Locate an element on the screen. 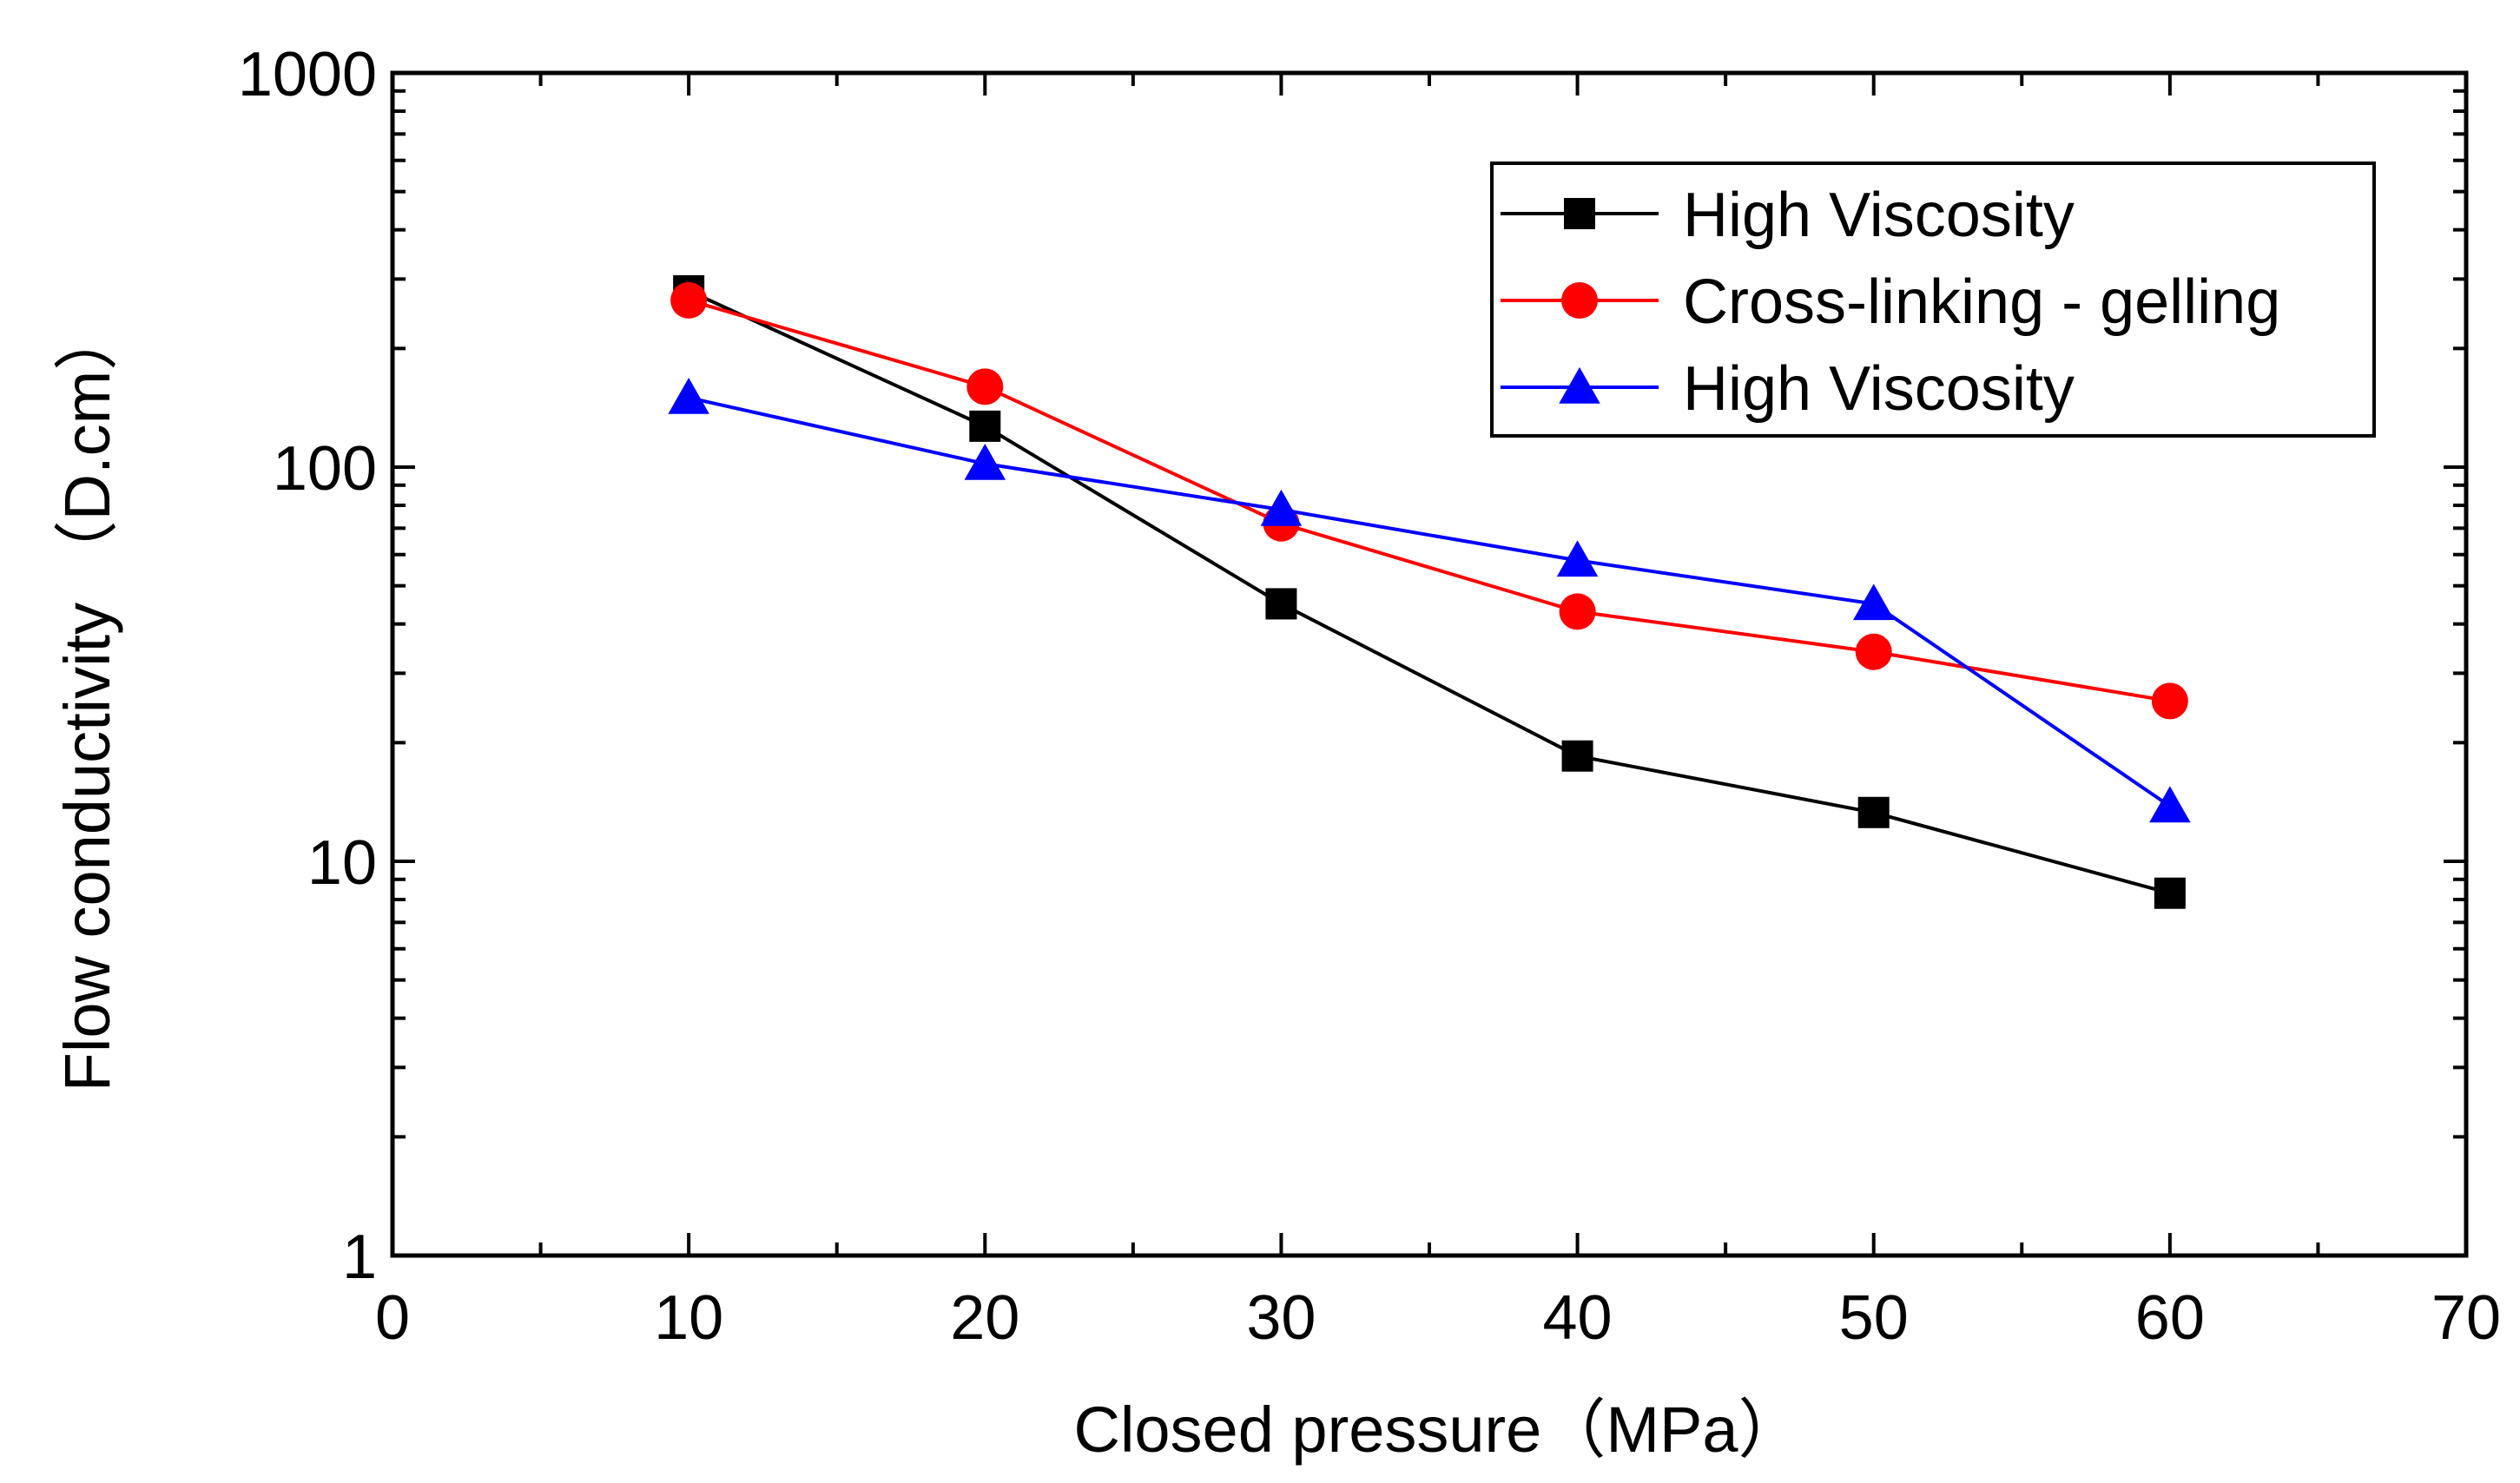 The image size is (2520, 1483). legend-label: Cross-linking - gelling is located at coordinates (1981, 302).